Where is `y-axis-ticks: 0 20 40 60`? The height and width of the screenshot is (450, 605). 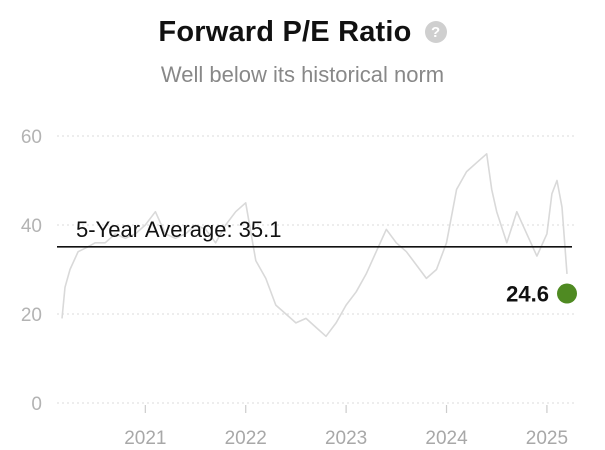
y-axis-ticks: 0 20 40 60 is located at coordinates (31, 271).